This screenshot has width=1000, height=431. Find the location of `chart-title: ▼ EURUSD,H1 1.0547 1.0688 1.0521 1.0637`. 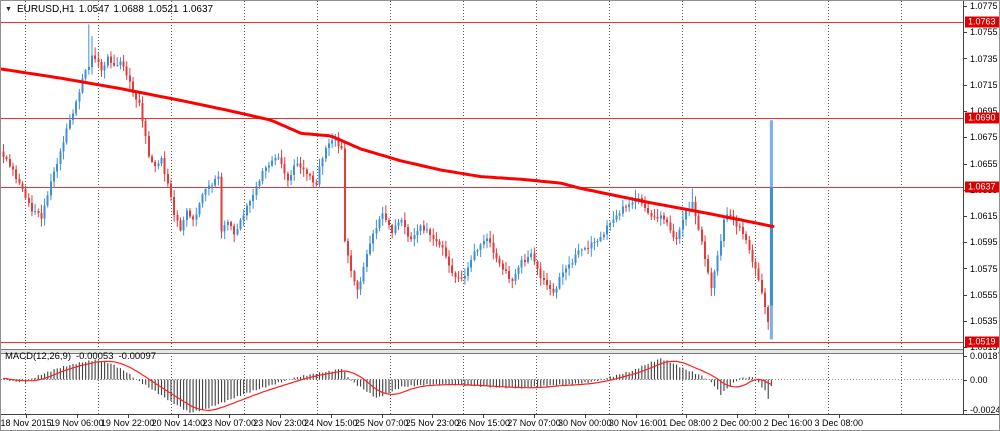

chart-title: ▼ EURUSD,H1 1.0547 1.0688 1.0521 1.0637 is located at coordinates (111, 9).